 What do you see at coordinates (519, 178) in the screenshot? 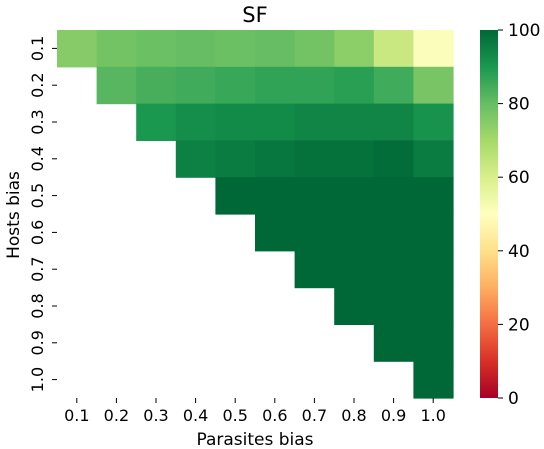
I see `colorbar-tick-label: 60` at bounding box center [519, 178].